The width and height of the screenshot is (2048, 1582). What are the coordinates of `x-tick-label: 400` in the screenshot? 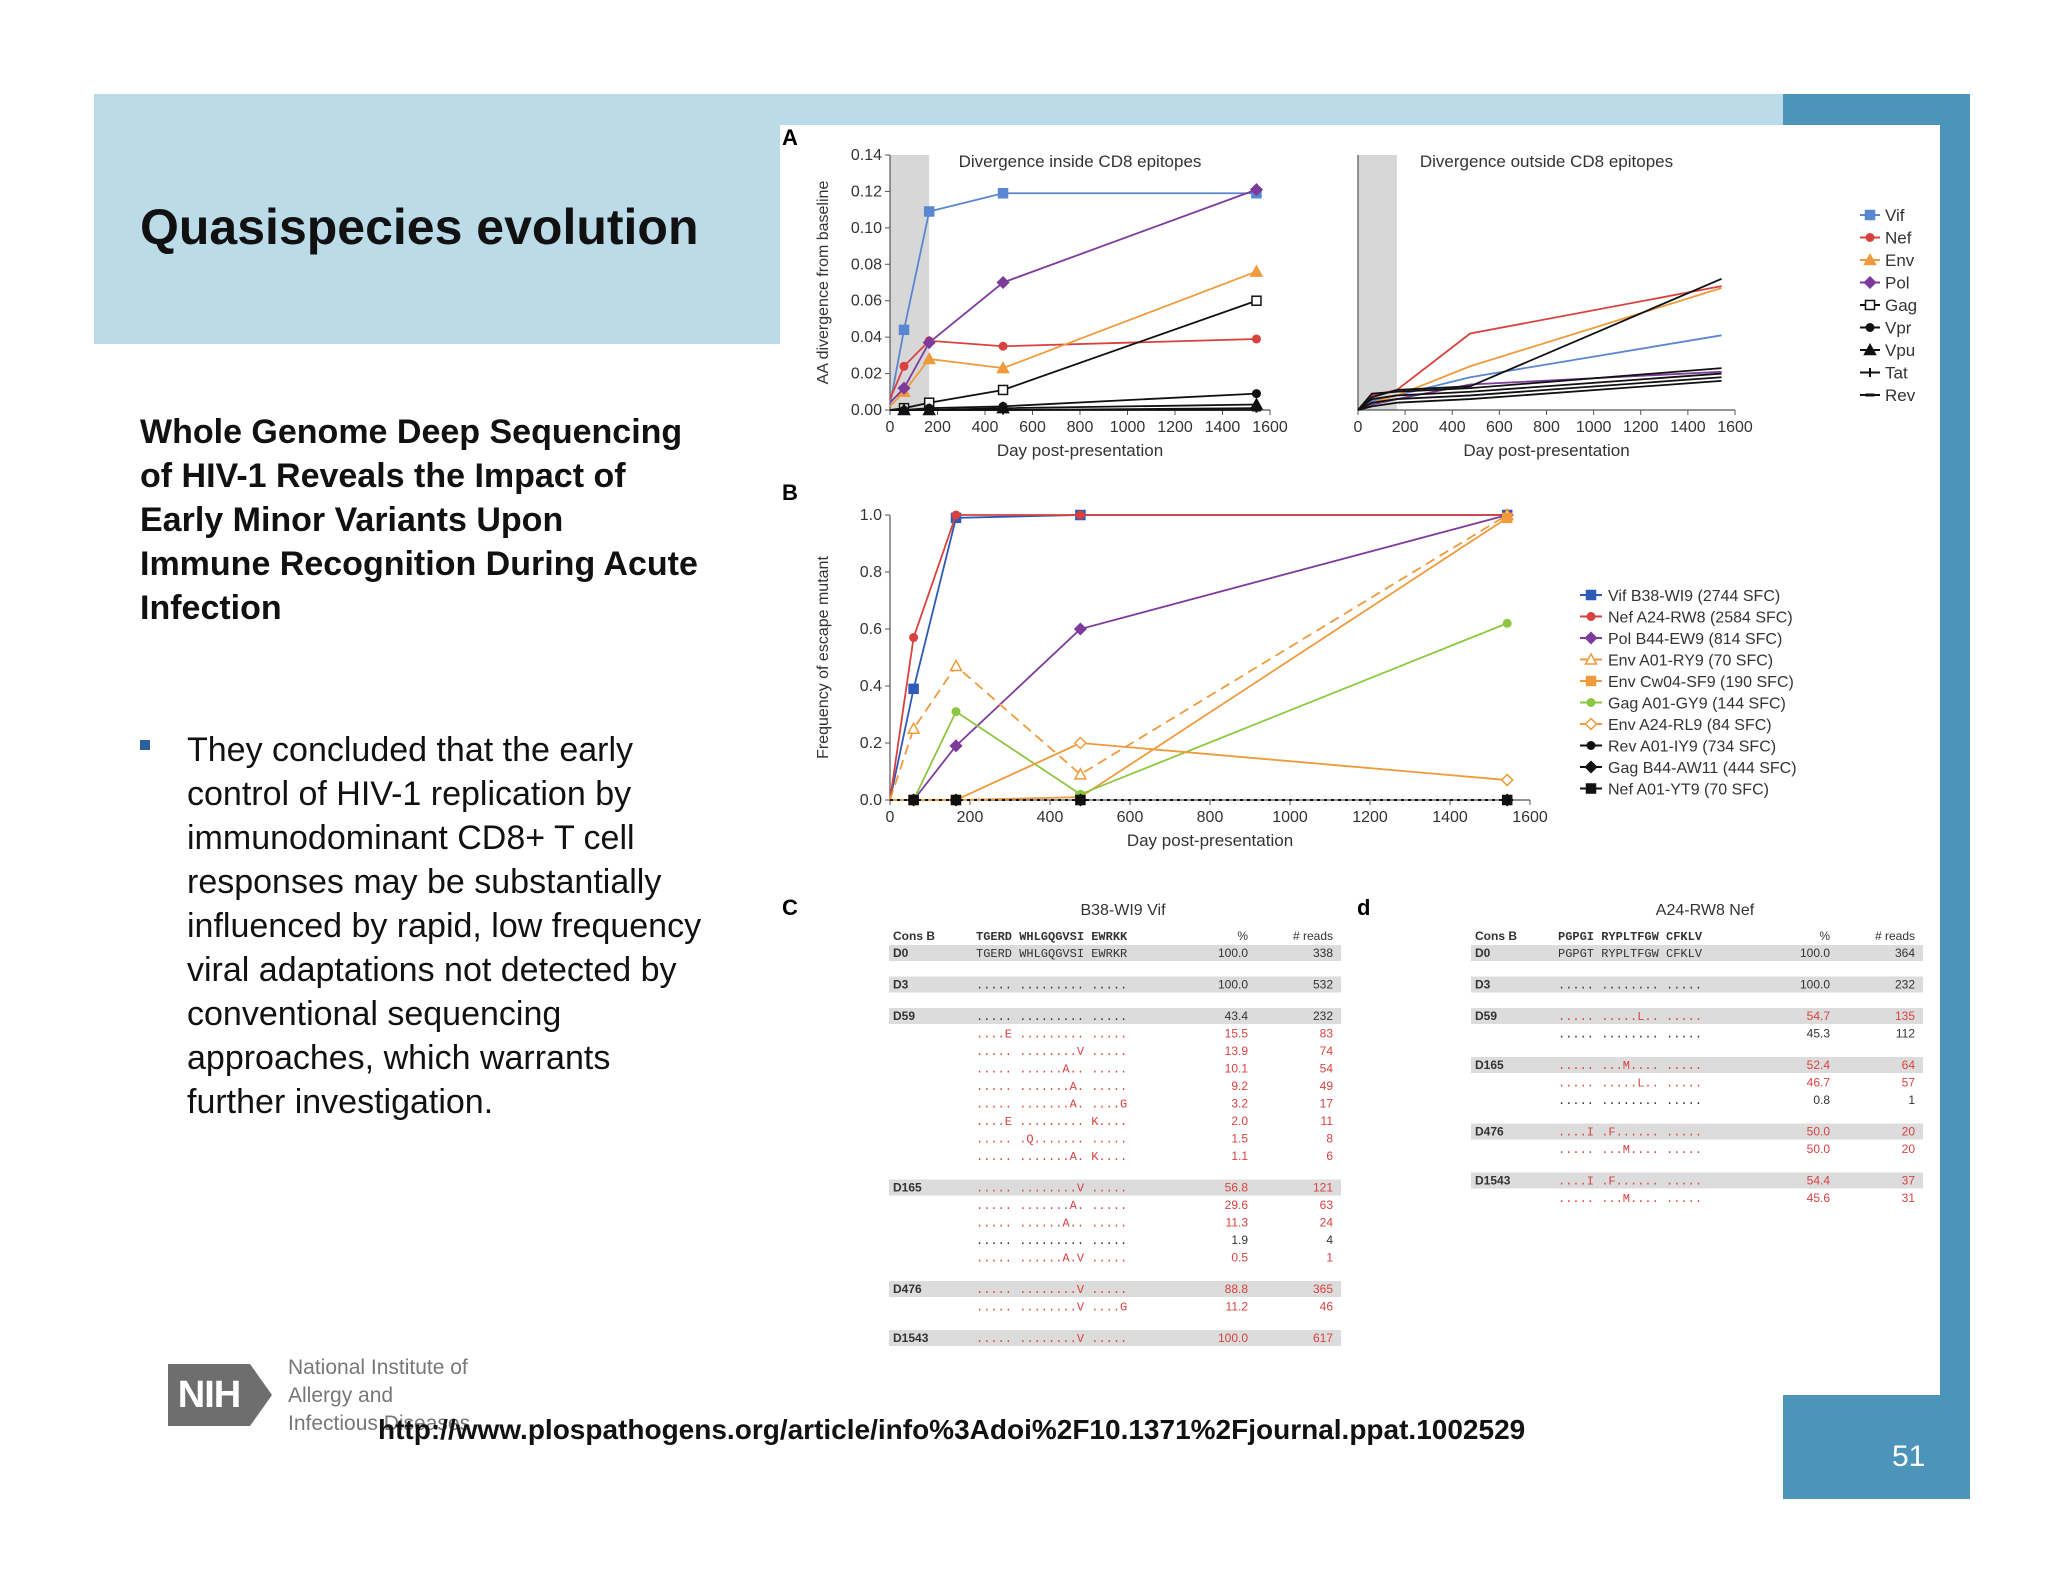 It's located at (985, 427).